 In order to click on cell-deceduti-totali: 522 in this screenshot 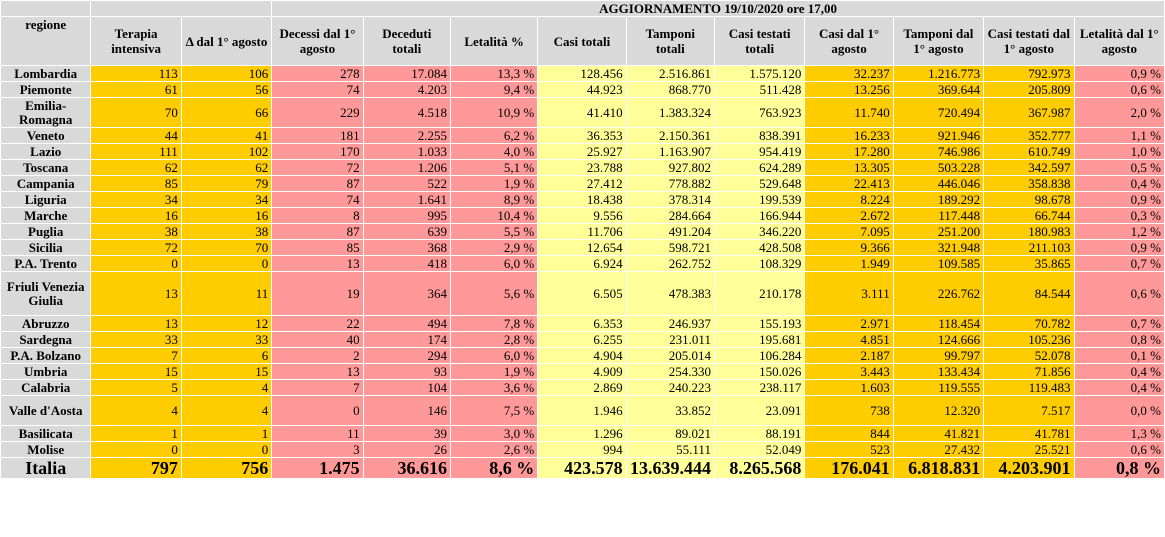, I will do `click(406, 183)`.